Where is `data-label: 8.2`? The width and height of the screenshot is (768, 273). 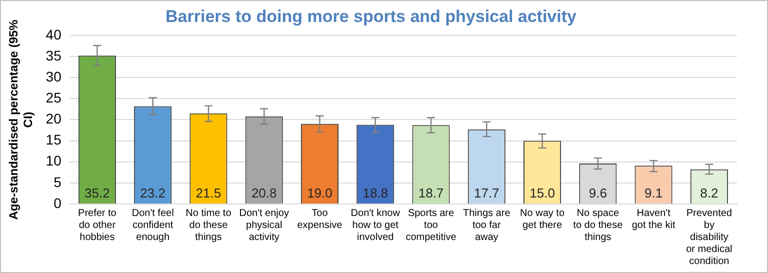
data-label: 8.2 is located at coordinates (709, 193).